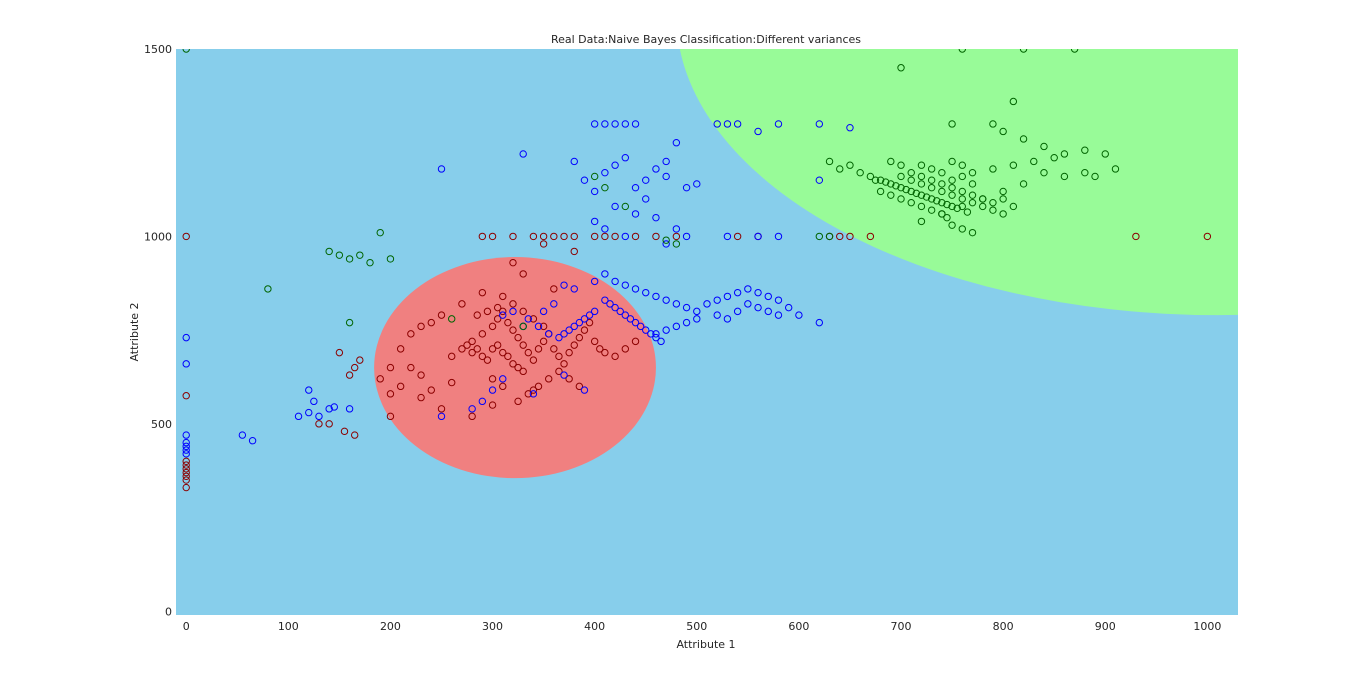  I want to click on x-axis-ticks: 0 100 200 300 400 500 600 700 800 900 1000, so click(702, 626).